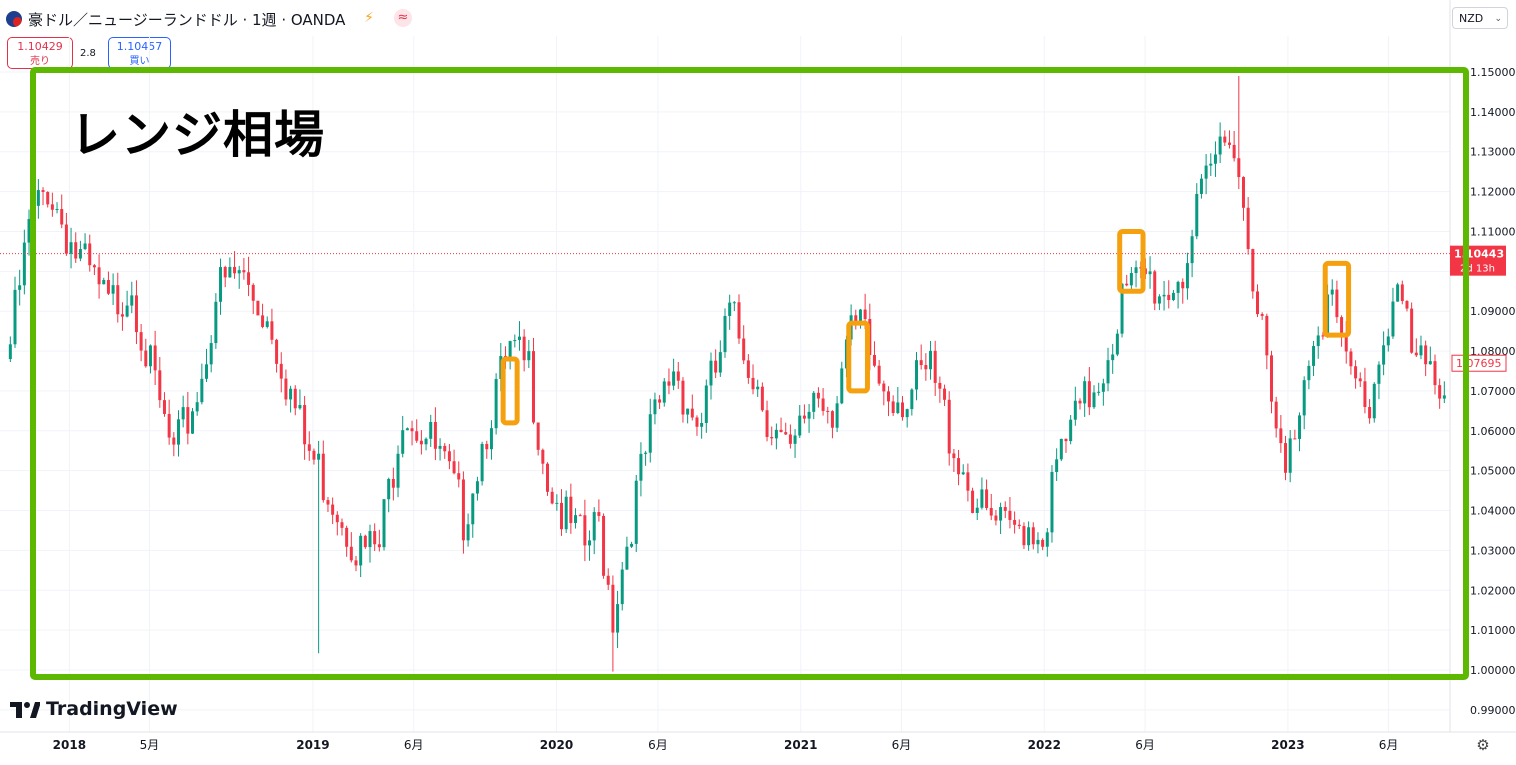  Describe the element at coordinates (1493, 590) in the screenshot. I see `y-tick-label: 1.02000` at that location.